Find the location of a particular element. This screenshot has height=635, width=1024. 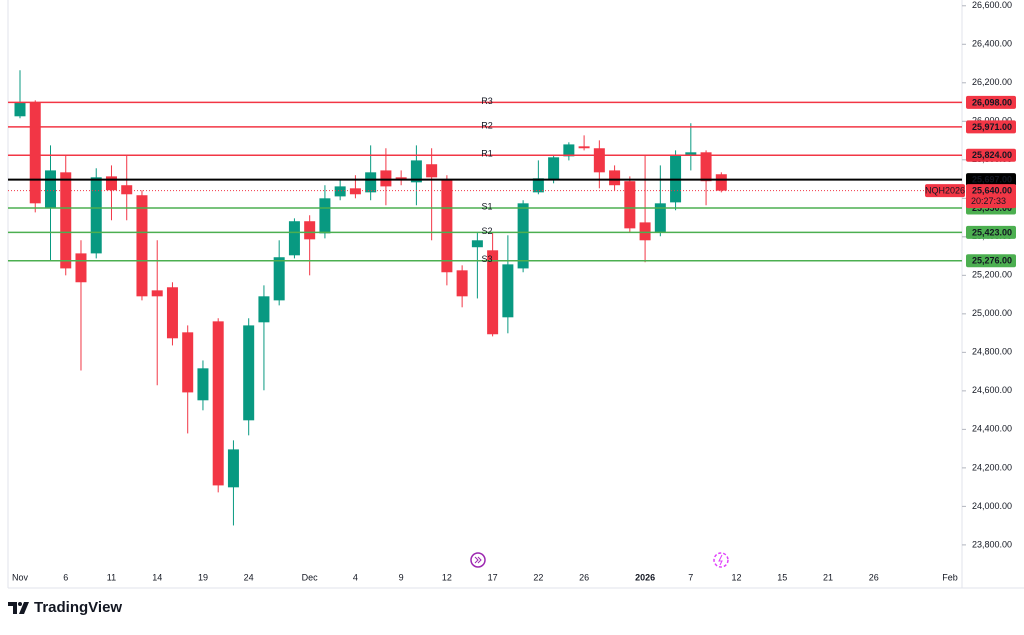

x-tick-label: 24 is located at coordinates (249, 577).